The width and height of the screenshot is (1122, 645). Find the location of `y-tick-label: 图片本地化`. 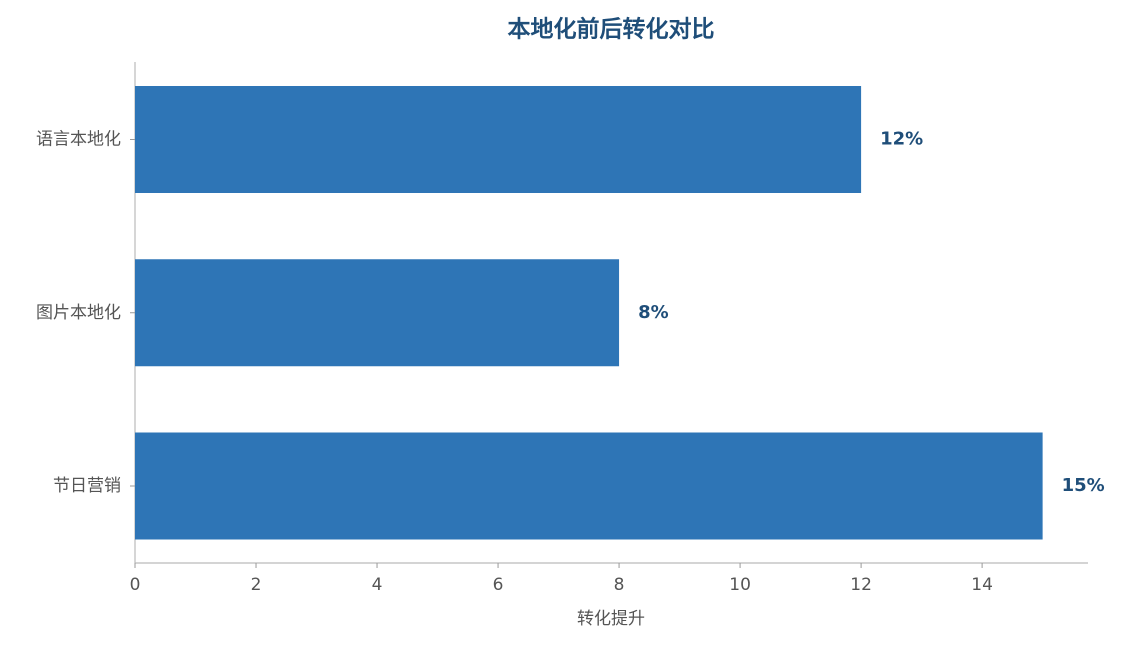

y-tick-label: 图片本地化 is located at coordinates (78, 313).